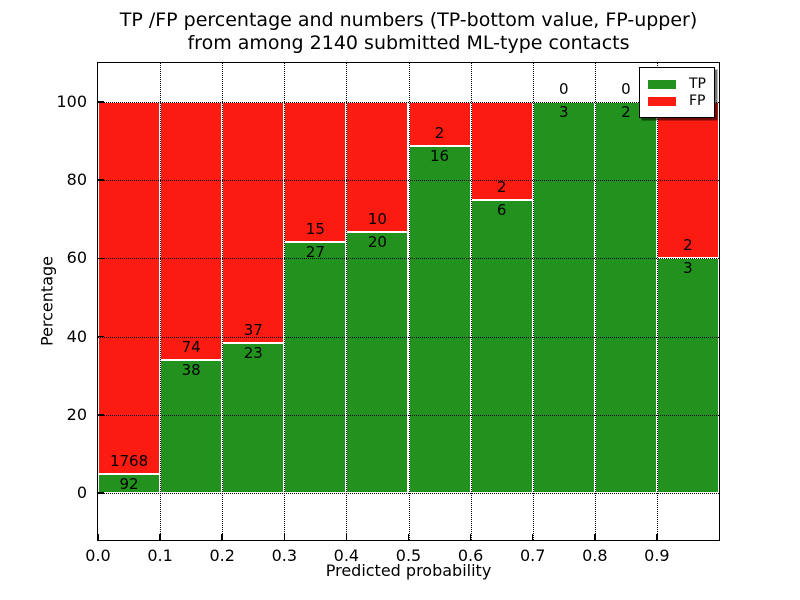  Describe the element at coordinates (47, 301) in the screenshot. I see `y-axis-label: Percentage` at that location.